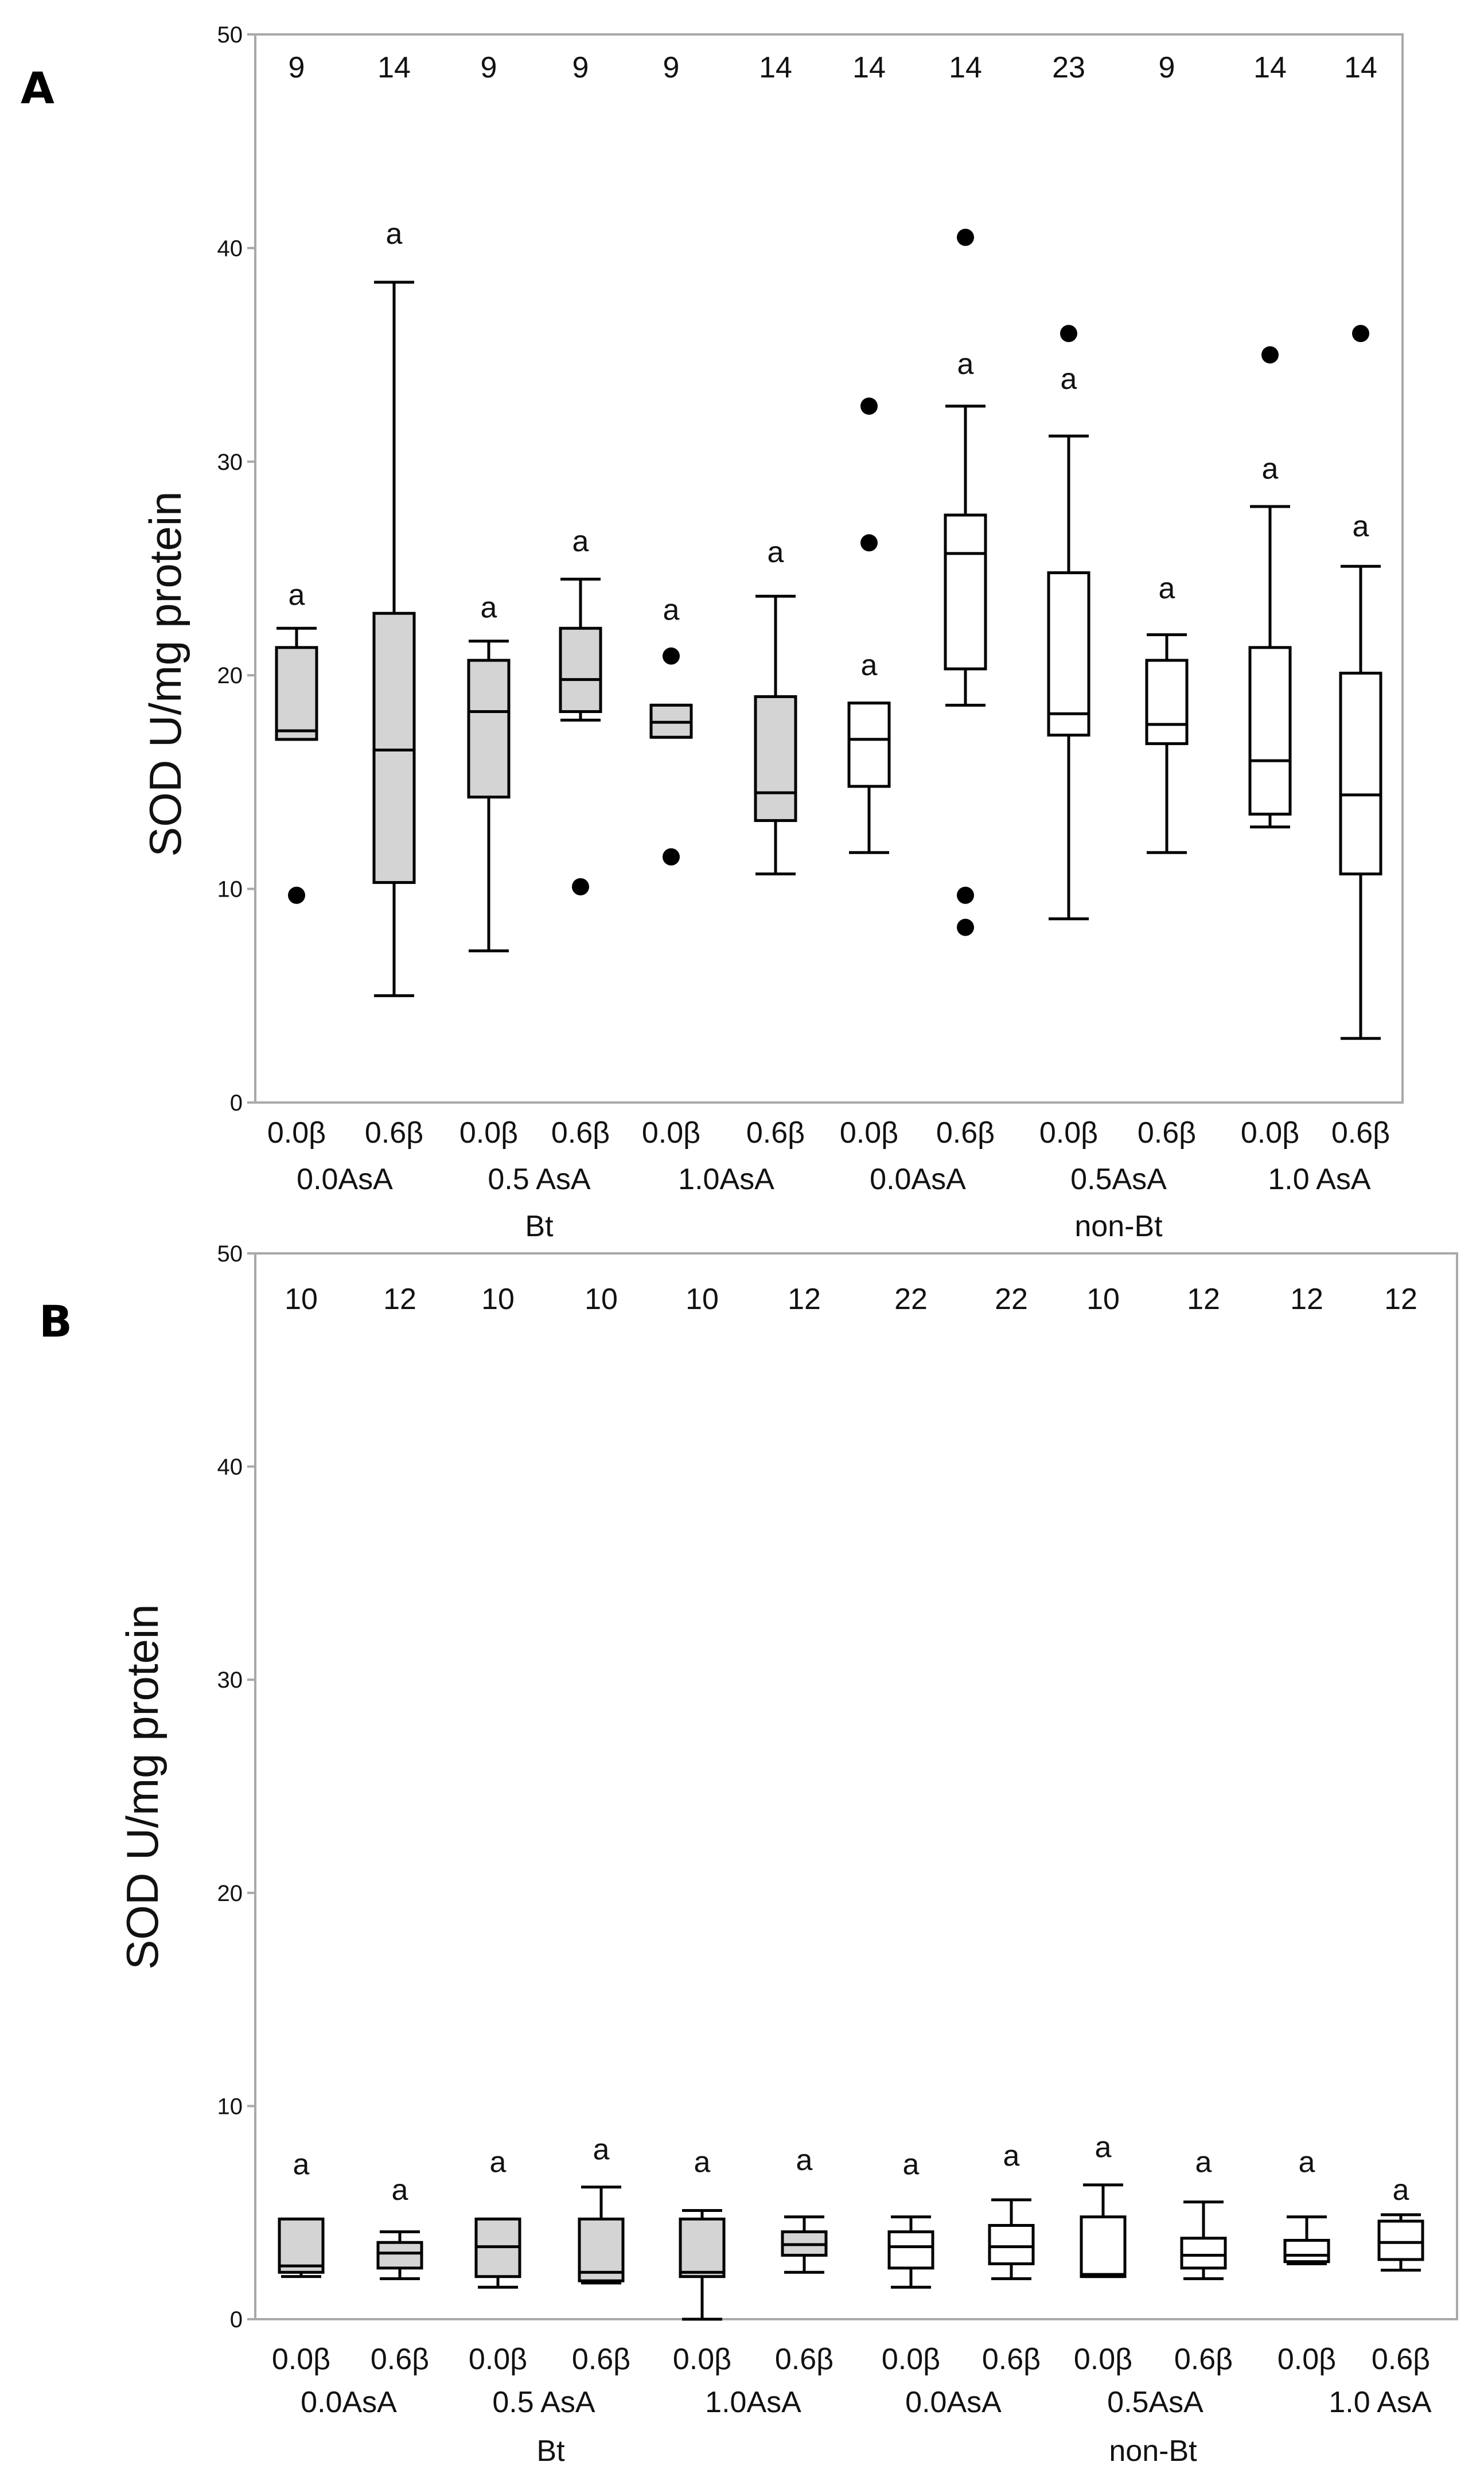  Describe the element at coordinates (1068, 67) in the screenshot. I see `sample-size-label: 23` at that location.